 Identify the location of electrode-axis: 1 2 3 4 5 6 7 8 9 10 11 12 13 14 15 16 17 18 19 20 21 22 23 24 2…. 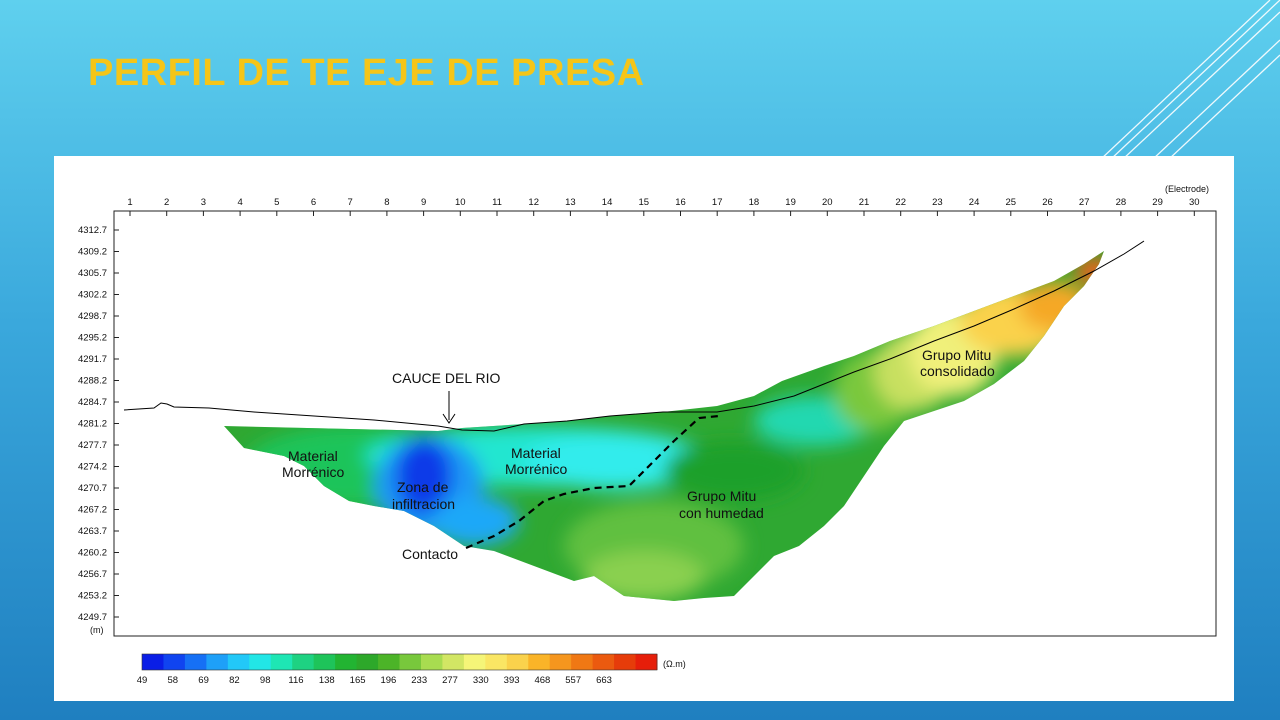
(663, 206).